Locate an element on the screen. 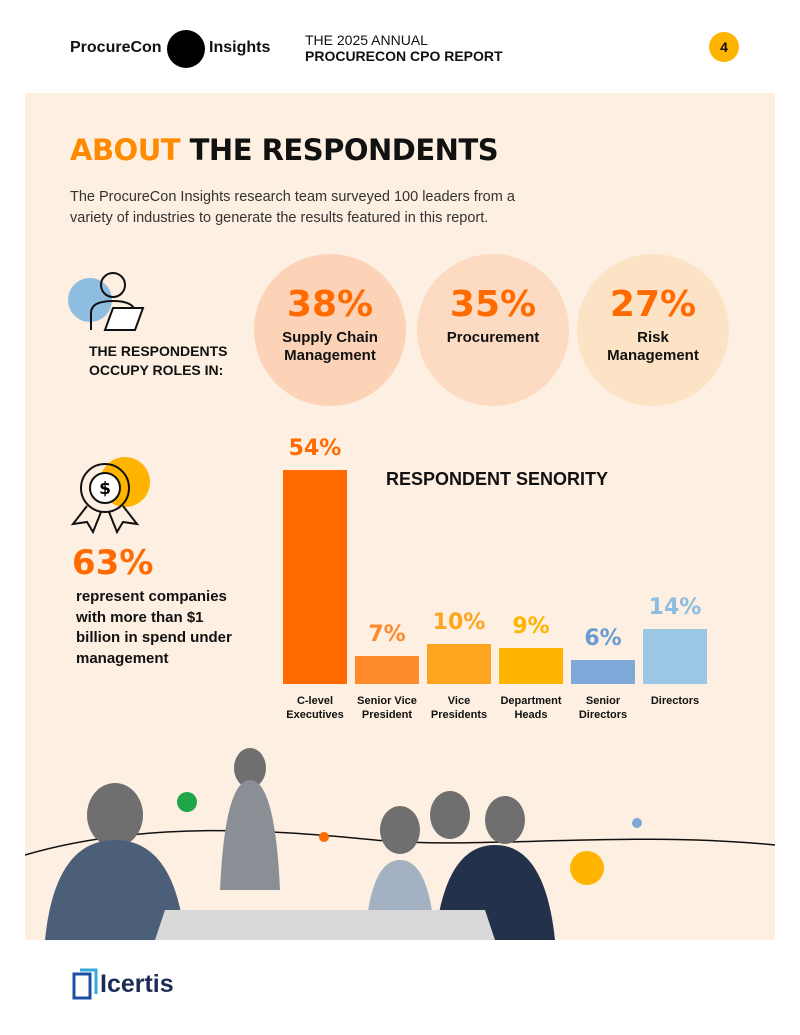 This screenshot has height=1035, width=800. role-circle: 35% Procurement is located at coordinates (493, 330).